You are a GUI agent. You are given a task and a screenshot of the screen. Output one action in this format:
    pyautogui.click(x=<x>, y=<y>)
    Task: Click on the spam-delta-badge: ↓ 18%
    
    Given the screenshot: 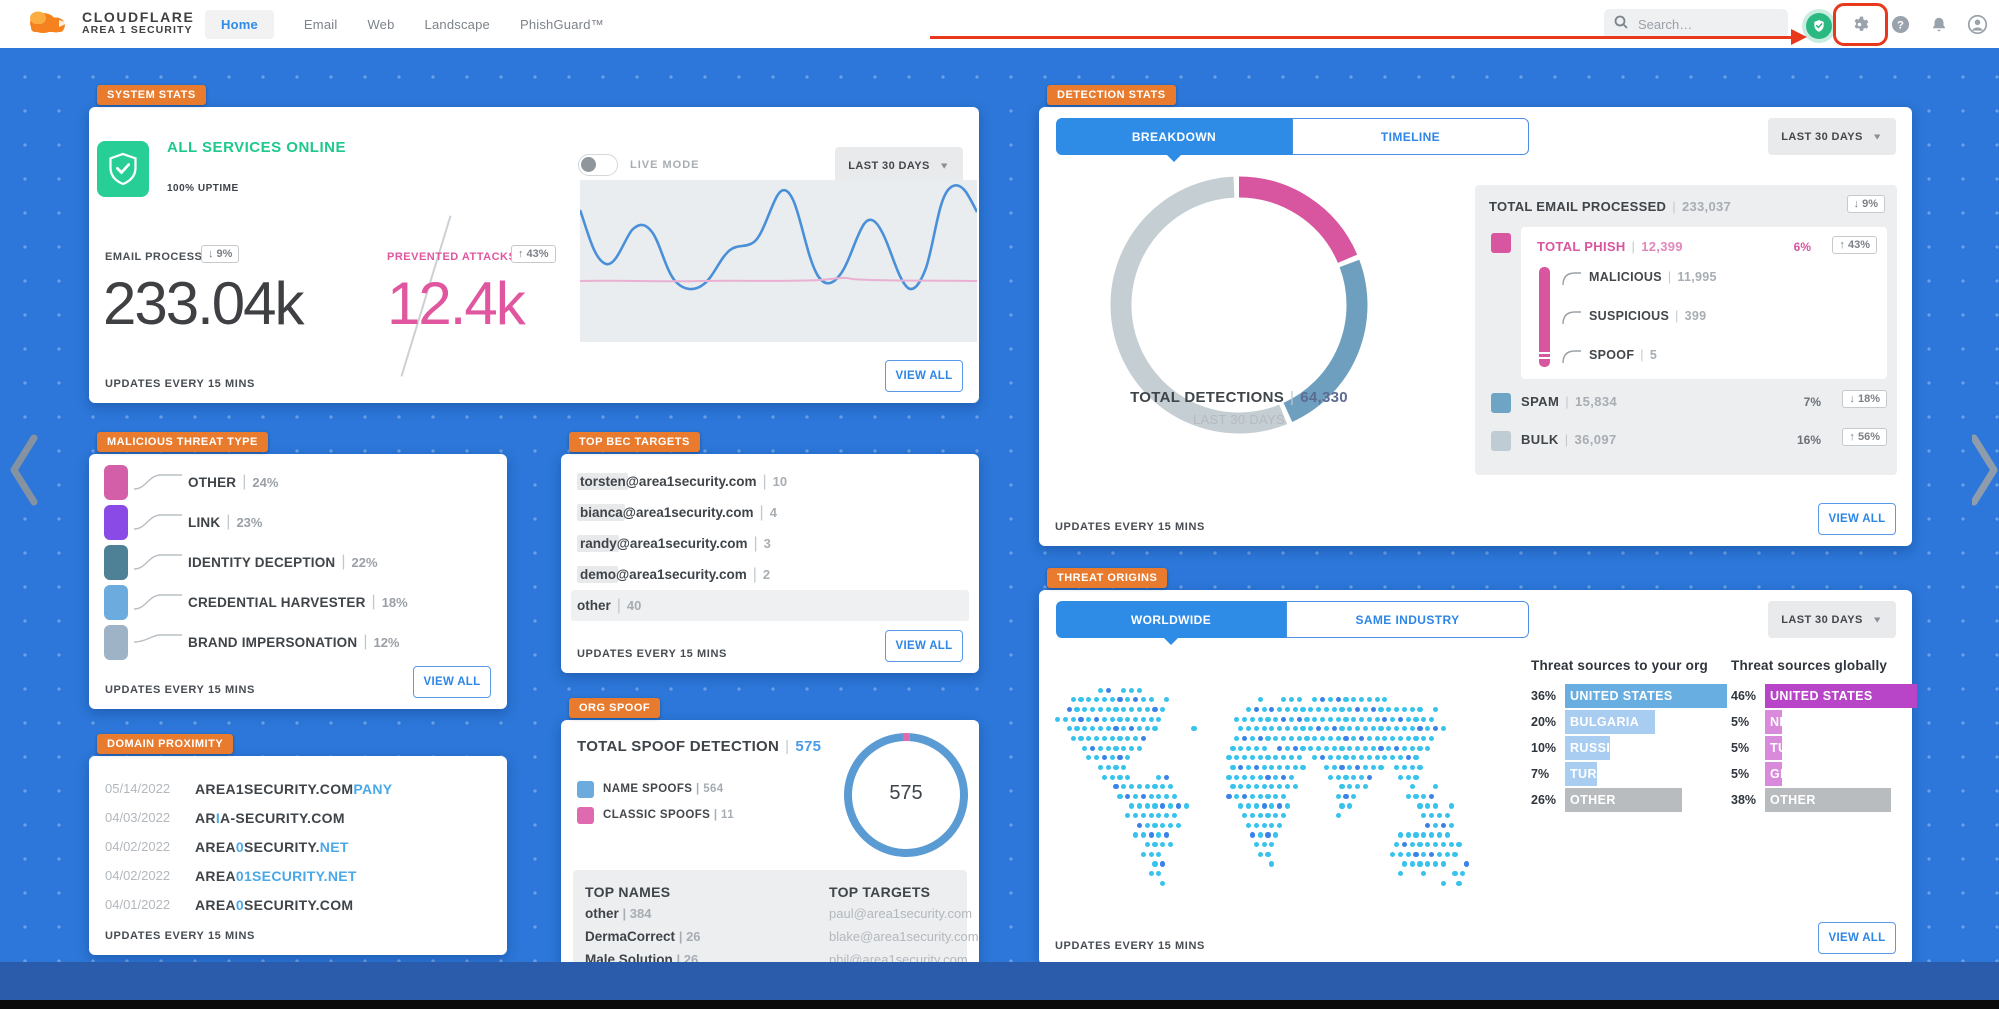 What is the action you would take?
    pyautogui.click(x=1864, y=399)
    